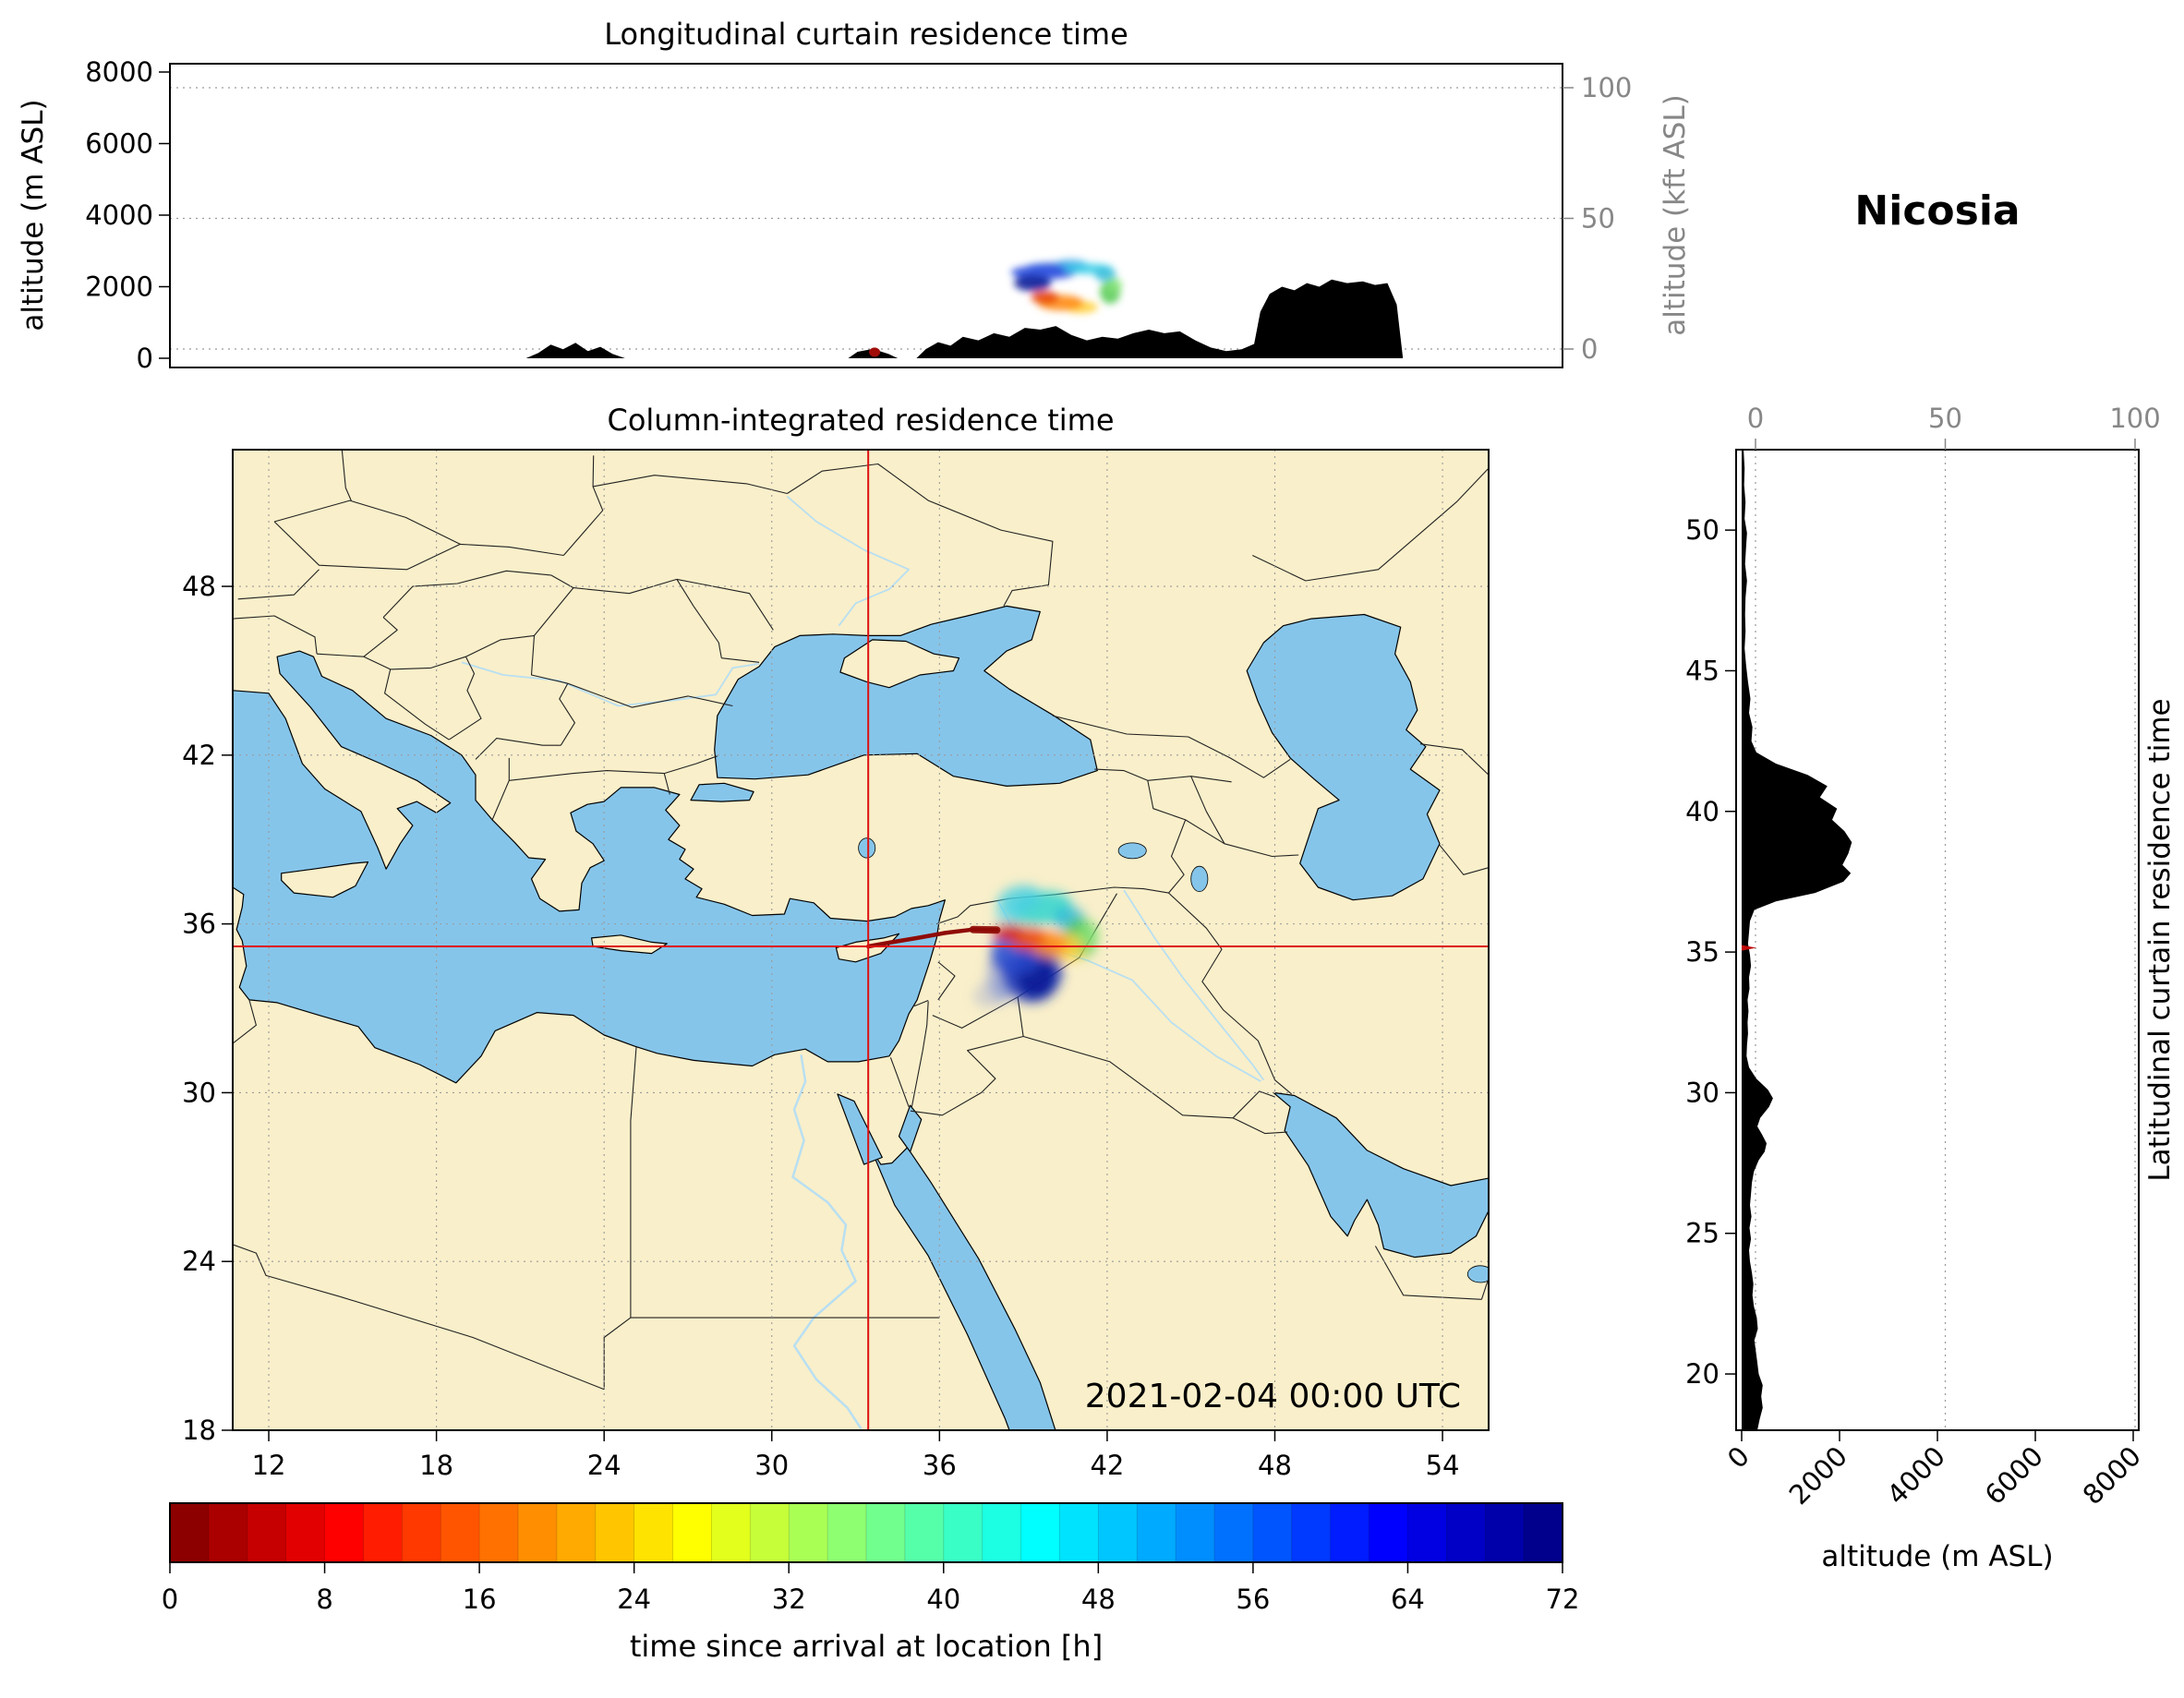 The image size is (2184, 1698). What do you see at coordinates (910, 1128) in the screenshot?
I see `water-body-gulf_of_aqaba` at bounding box center [910, 1128].